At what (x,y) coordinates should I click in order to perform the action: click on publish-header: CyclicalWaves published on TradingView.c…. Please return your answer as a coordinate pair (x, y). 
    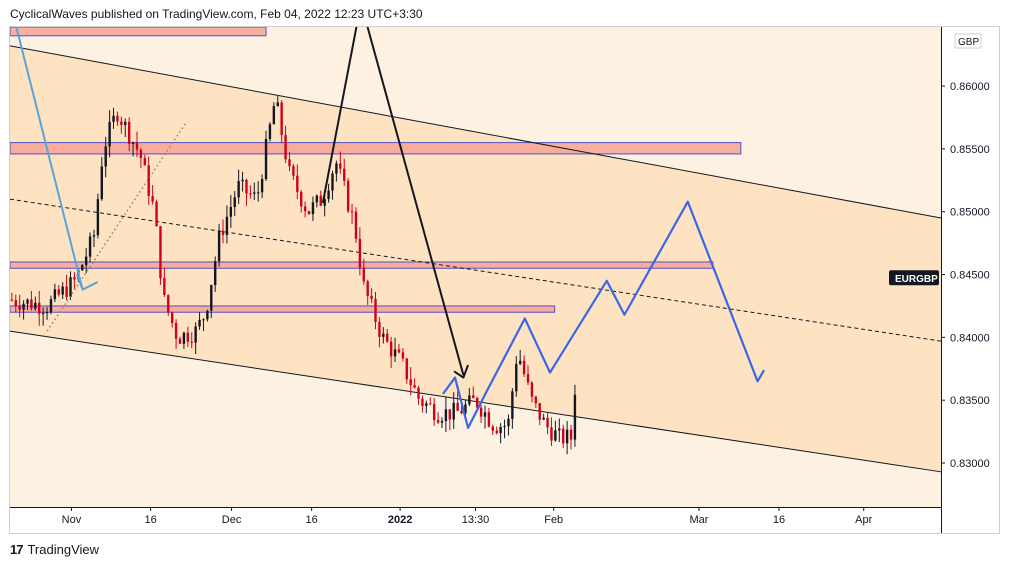
    Looking at the image, I should click on (216, 14).